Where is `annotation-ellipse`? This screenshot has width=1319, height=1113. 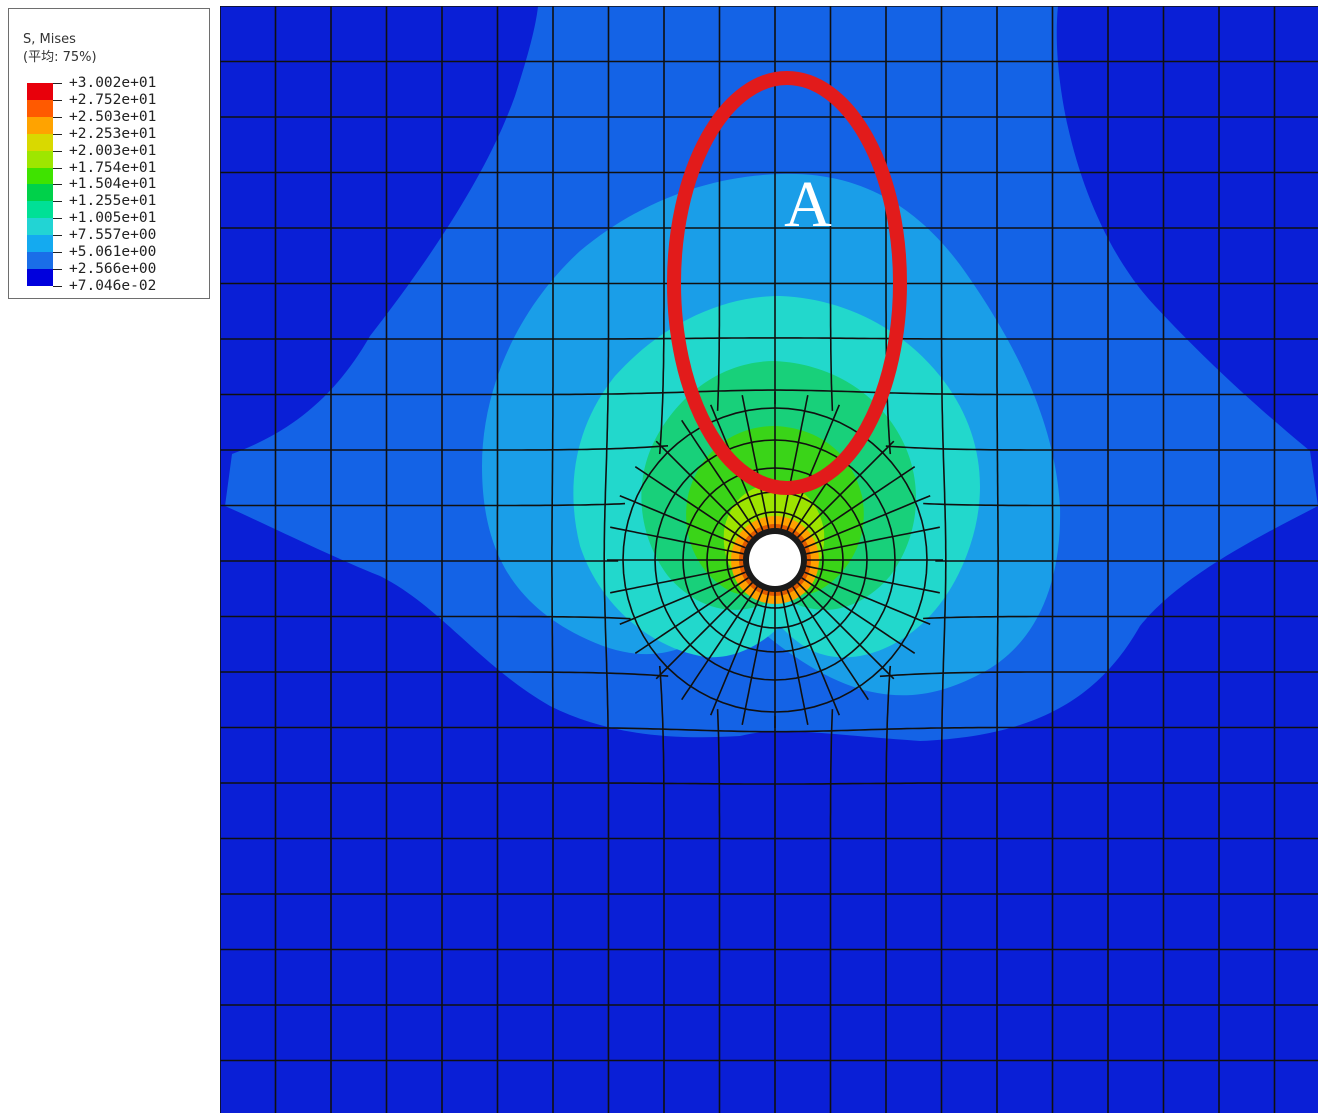 annotation-ellipse is located at coordinates (787, 283).